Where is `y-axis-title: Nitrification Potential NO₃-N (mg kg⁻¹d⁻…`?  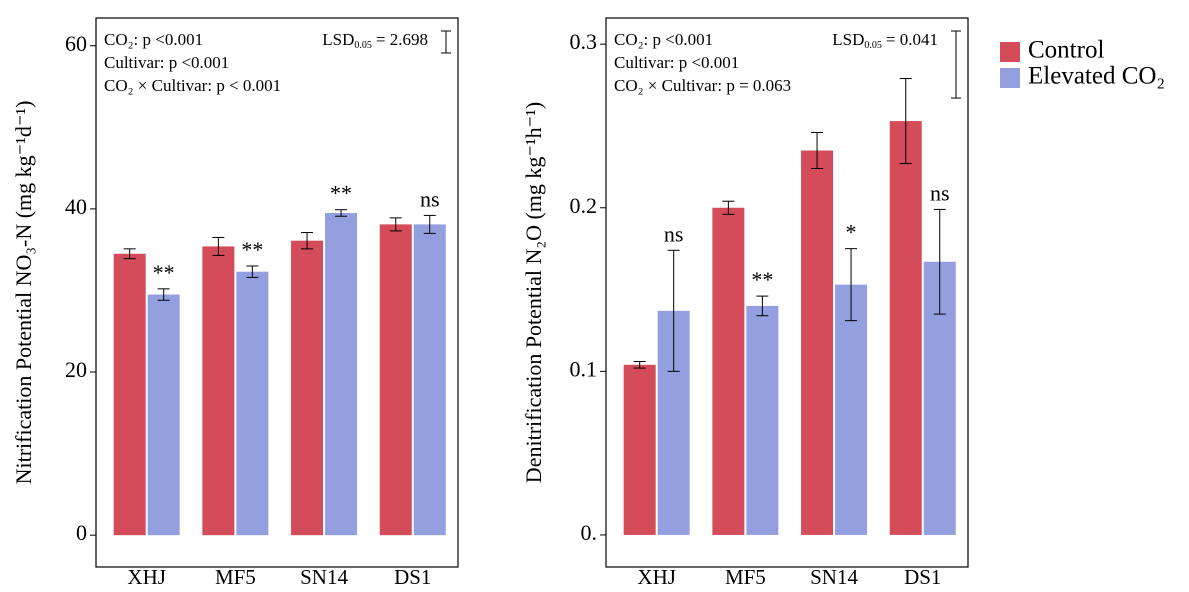 y-axis-title: Nitrification Potential NO₃-N (mg kg⁻¹d⁻… is located at coordinates (23, 293).